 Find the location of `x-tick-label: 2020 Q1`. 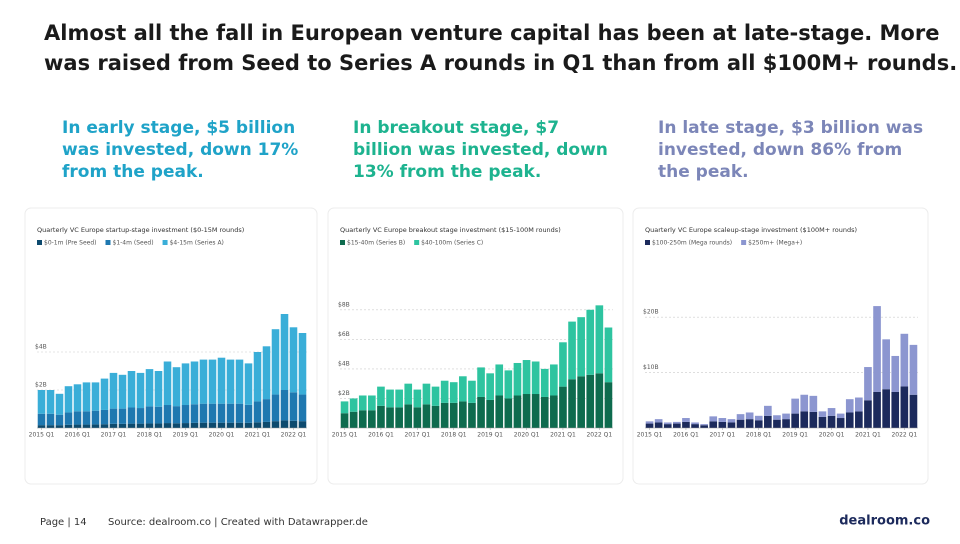

x-tick-label: 2020 Q1 is located at coordinates (527, 435).